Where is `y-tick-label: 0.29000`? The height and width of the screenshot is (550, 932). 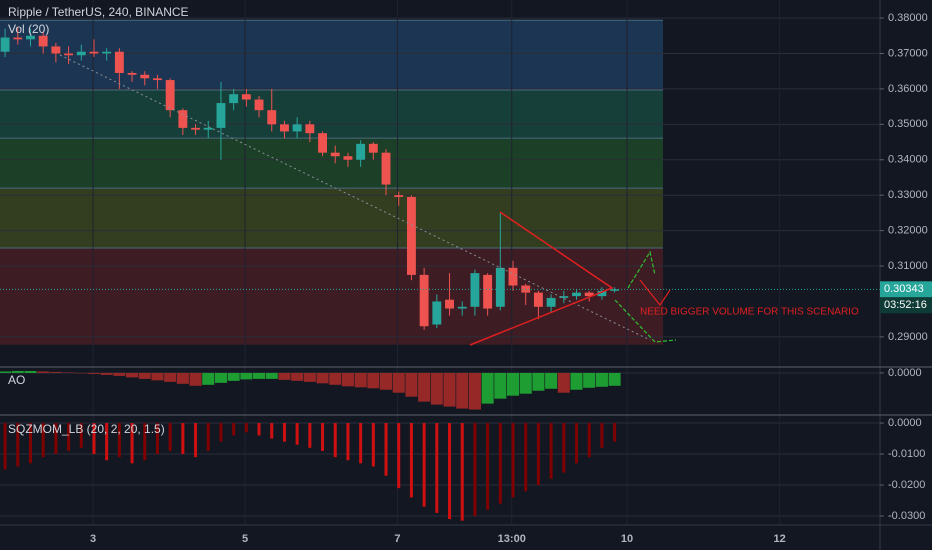 y-tick-label: 0.29000 is located at coordinates (908, 337).